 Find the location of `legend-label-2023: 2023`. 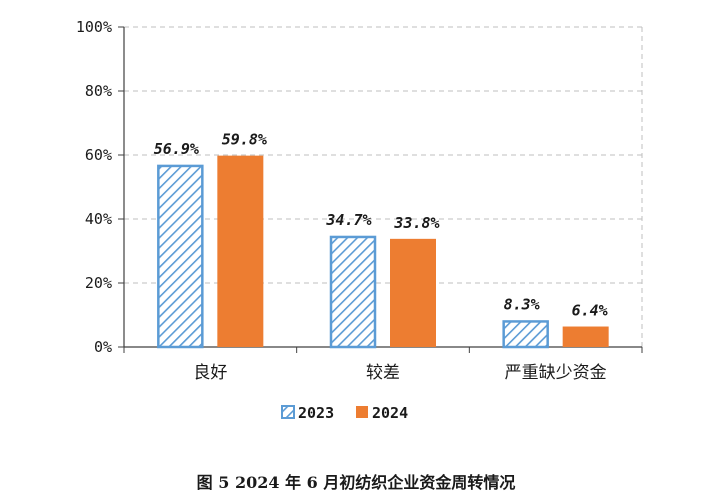

legend-label-2023: 2023 is located at coordinates (316, 413).